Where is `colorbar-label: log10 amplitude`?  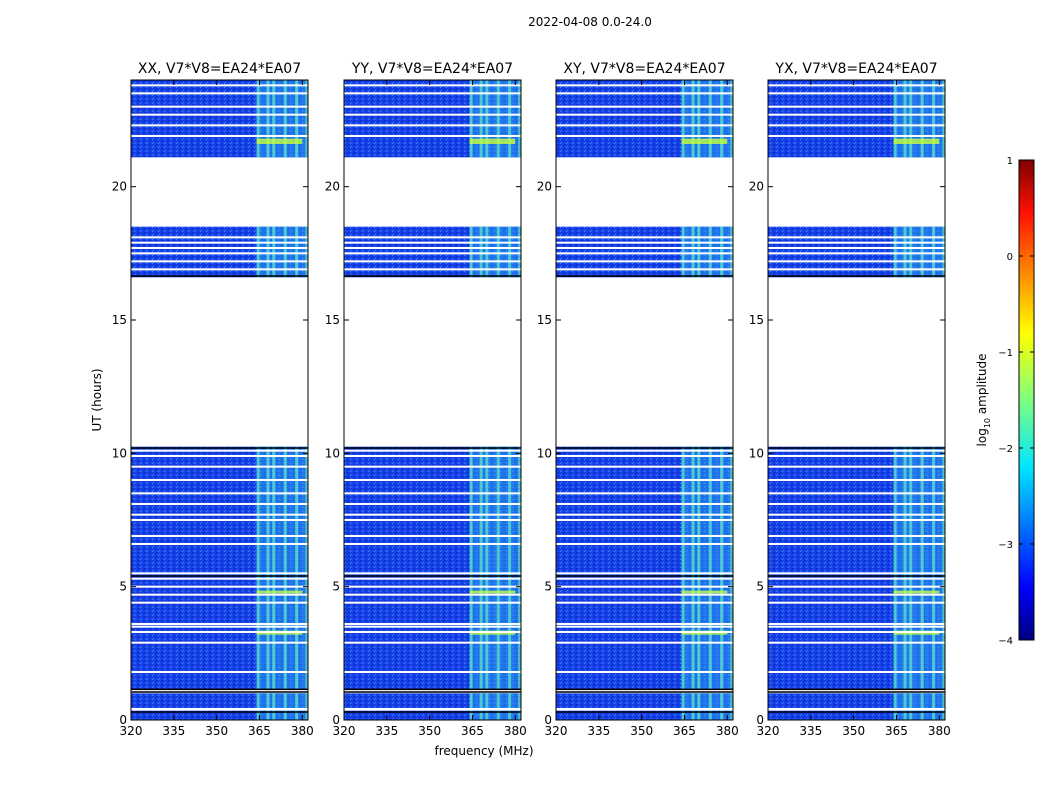 colorbar-label: log10 amplitude is located at coordinates (983, 400).